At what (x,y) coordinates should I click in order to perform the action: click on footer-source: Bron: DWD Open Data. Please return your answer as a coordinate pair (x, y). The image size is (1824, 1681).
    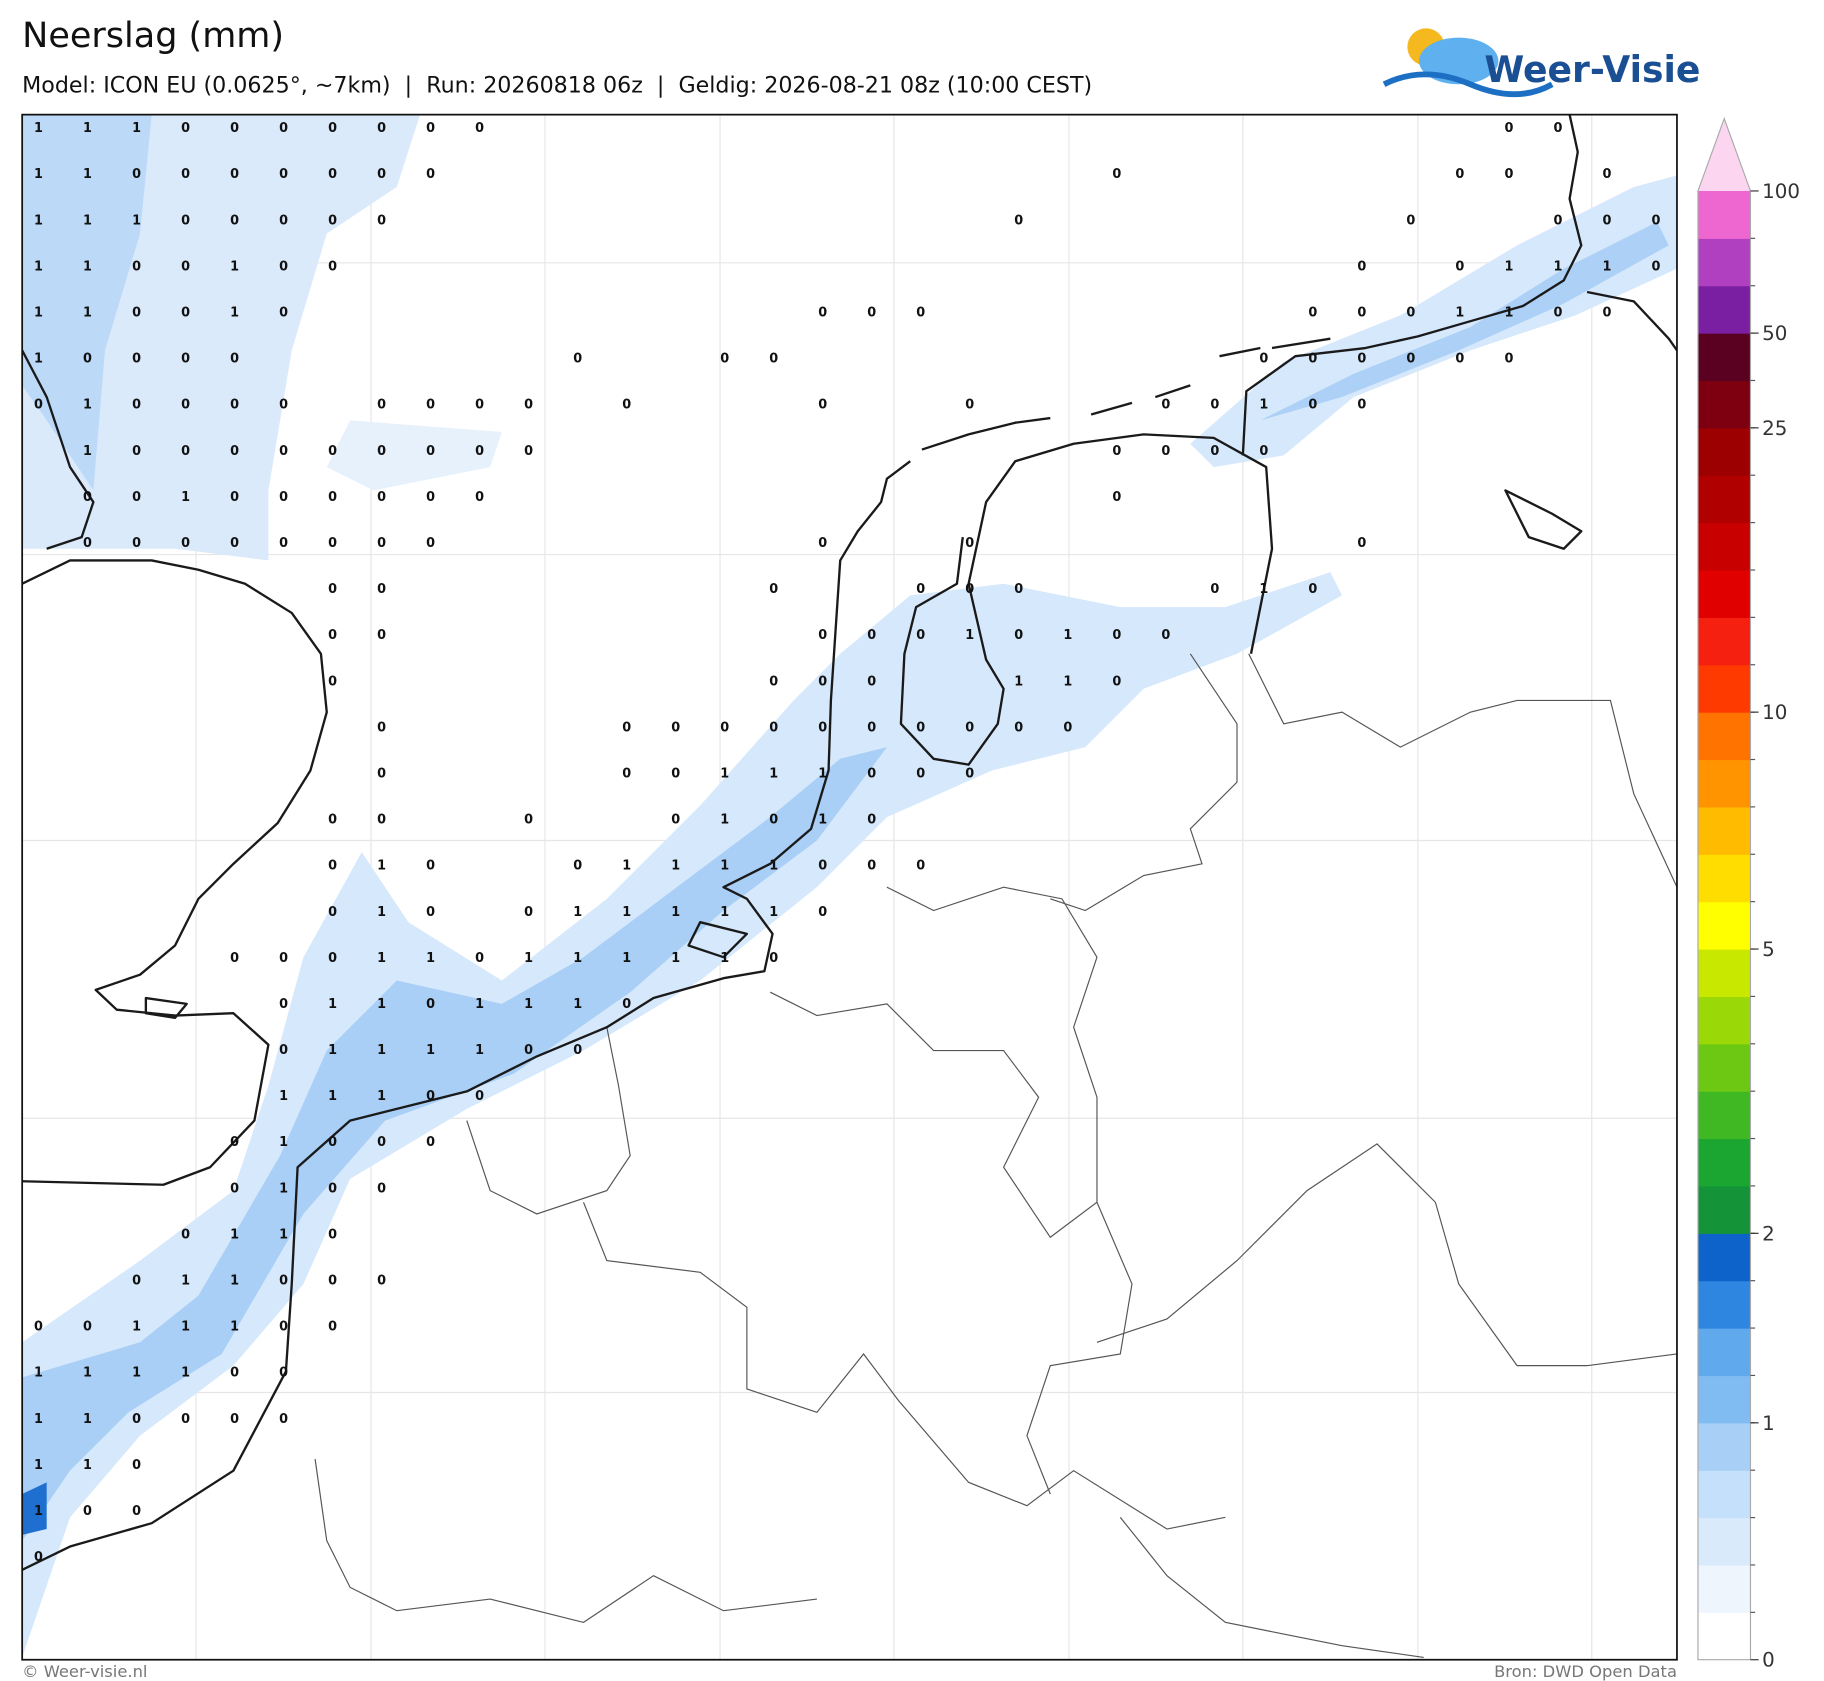
    Looking at the image, I should click on (1585, 1671).